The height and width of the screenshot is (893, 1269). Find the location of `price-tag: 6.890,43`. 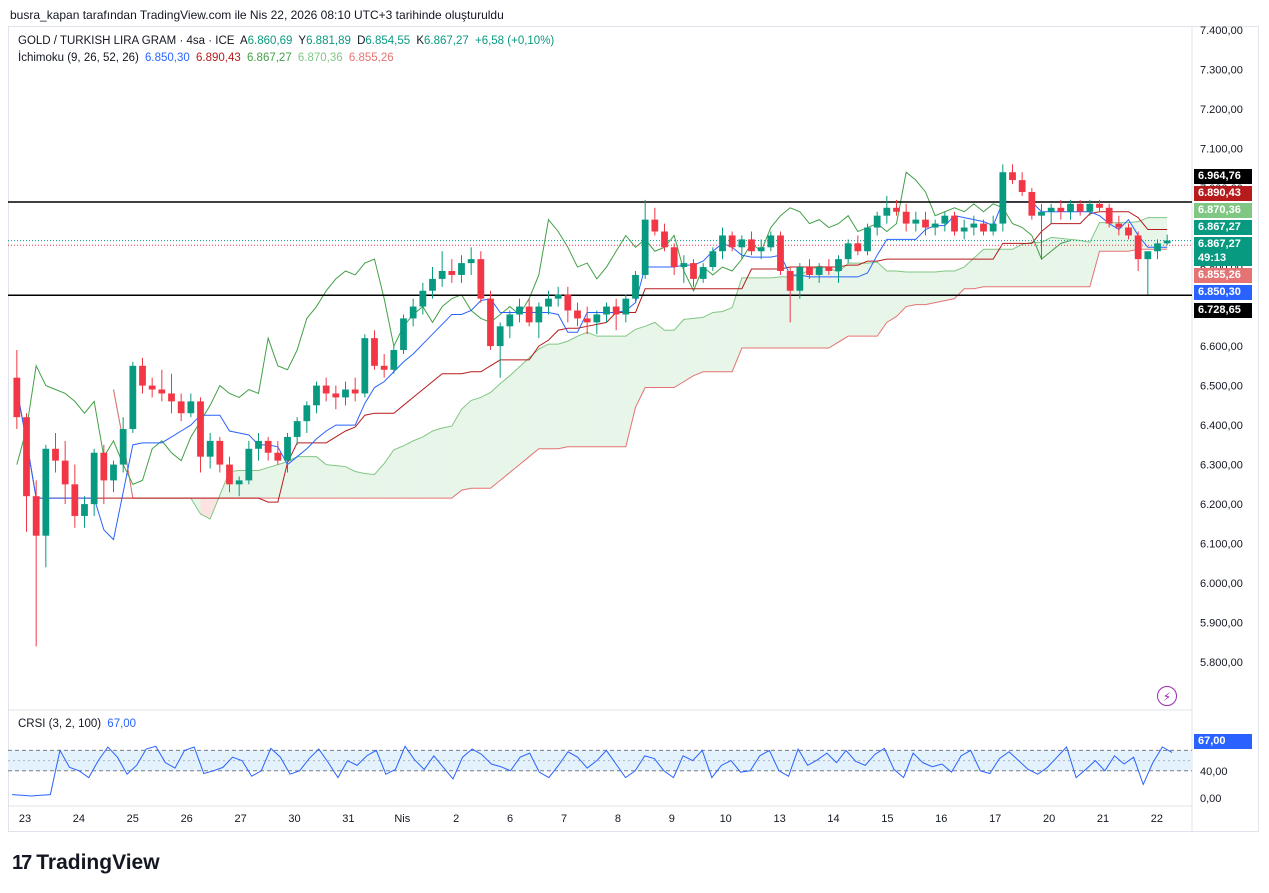

price-tag: 6.890,43 is located at coordinates (1223, 193).